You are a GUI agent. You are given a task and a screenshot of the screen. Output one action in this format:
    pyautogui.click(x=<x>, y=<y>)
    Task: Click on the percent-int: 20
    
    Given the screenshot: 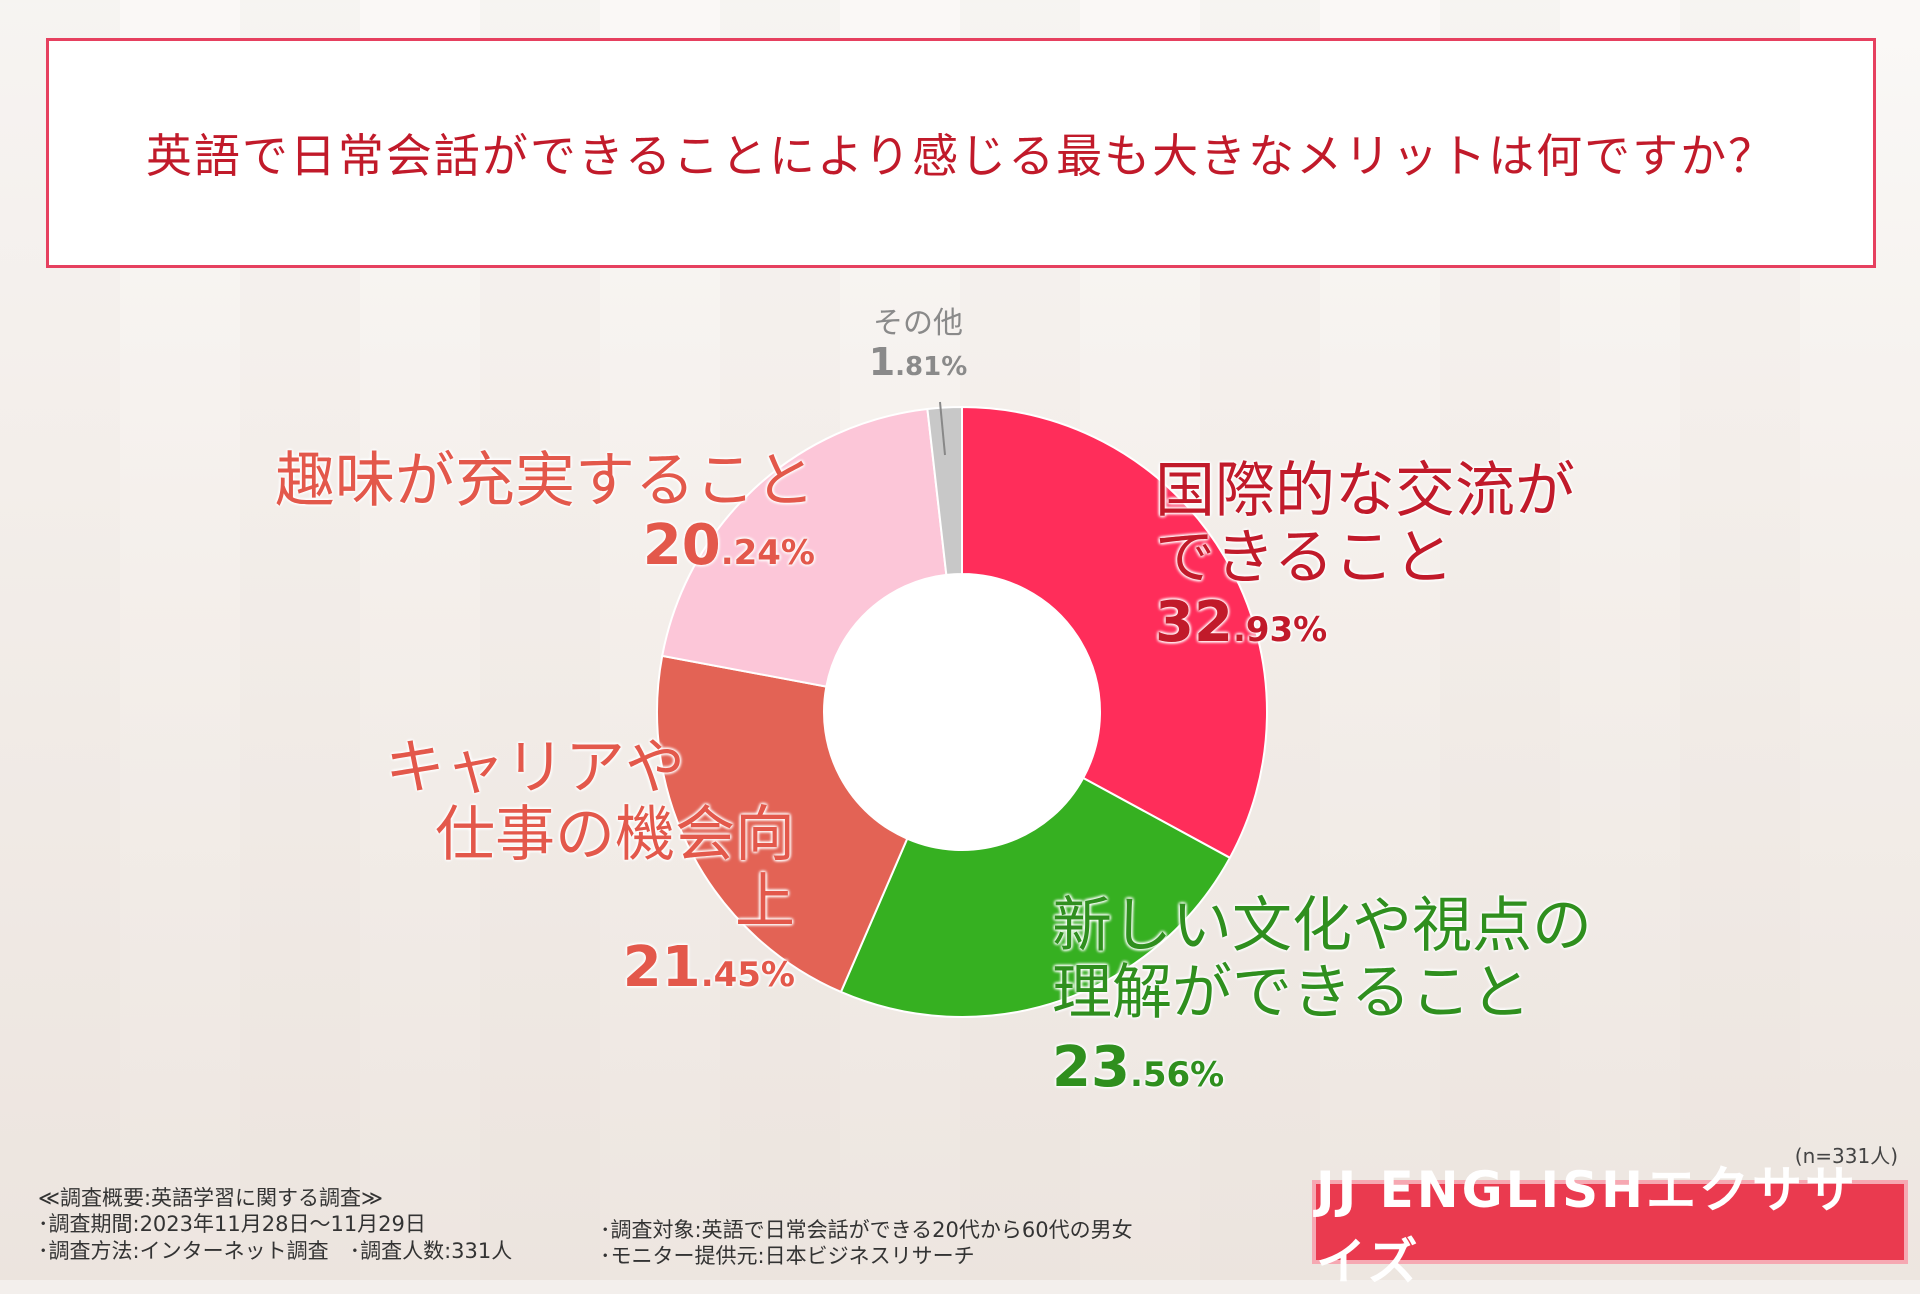 What is the action you would take?
    pyautogui.click(x=681, y=546)
    